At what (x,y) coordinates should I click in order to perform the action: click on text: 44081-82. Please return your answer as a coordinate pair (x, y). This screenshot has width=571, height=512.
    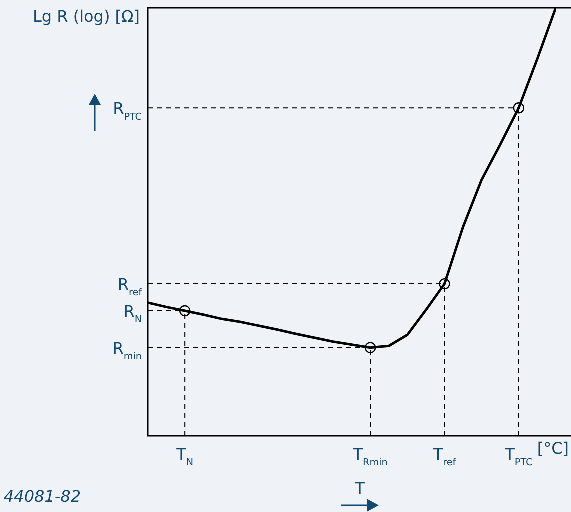
    Looking at the image, I should click on (43, 496).